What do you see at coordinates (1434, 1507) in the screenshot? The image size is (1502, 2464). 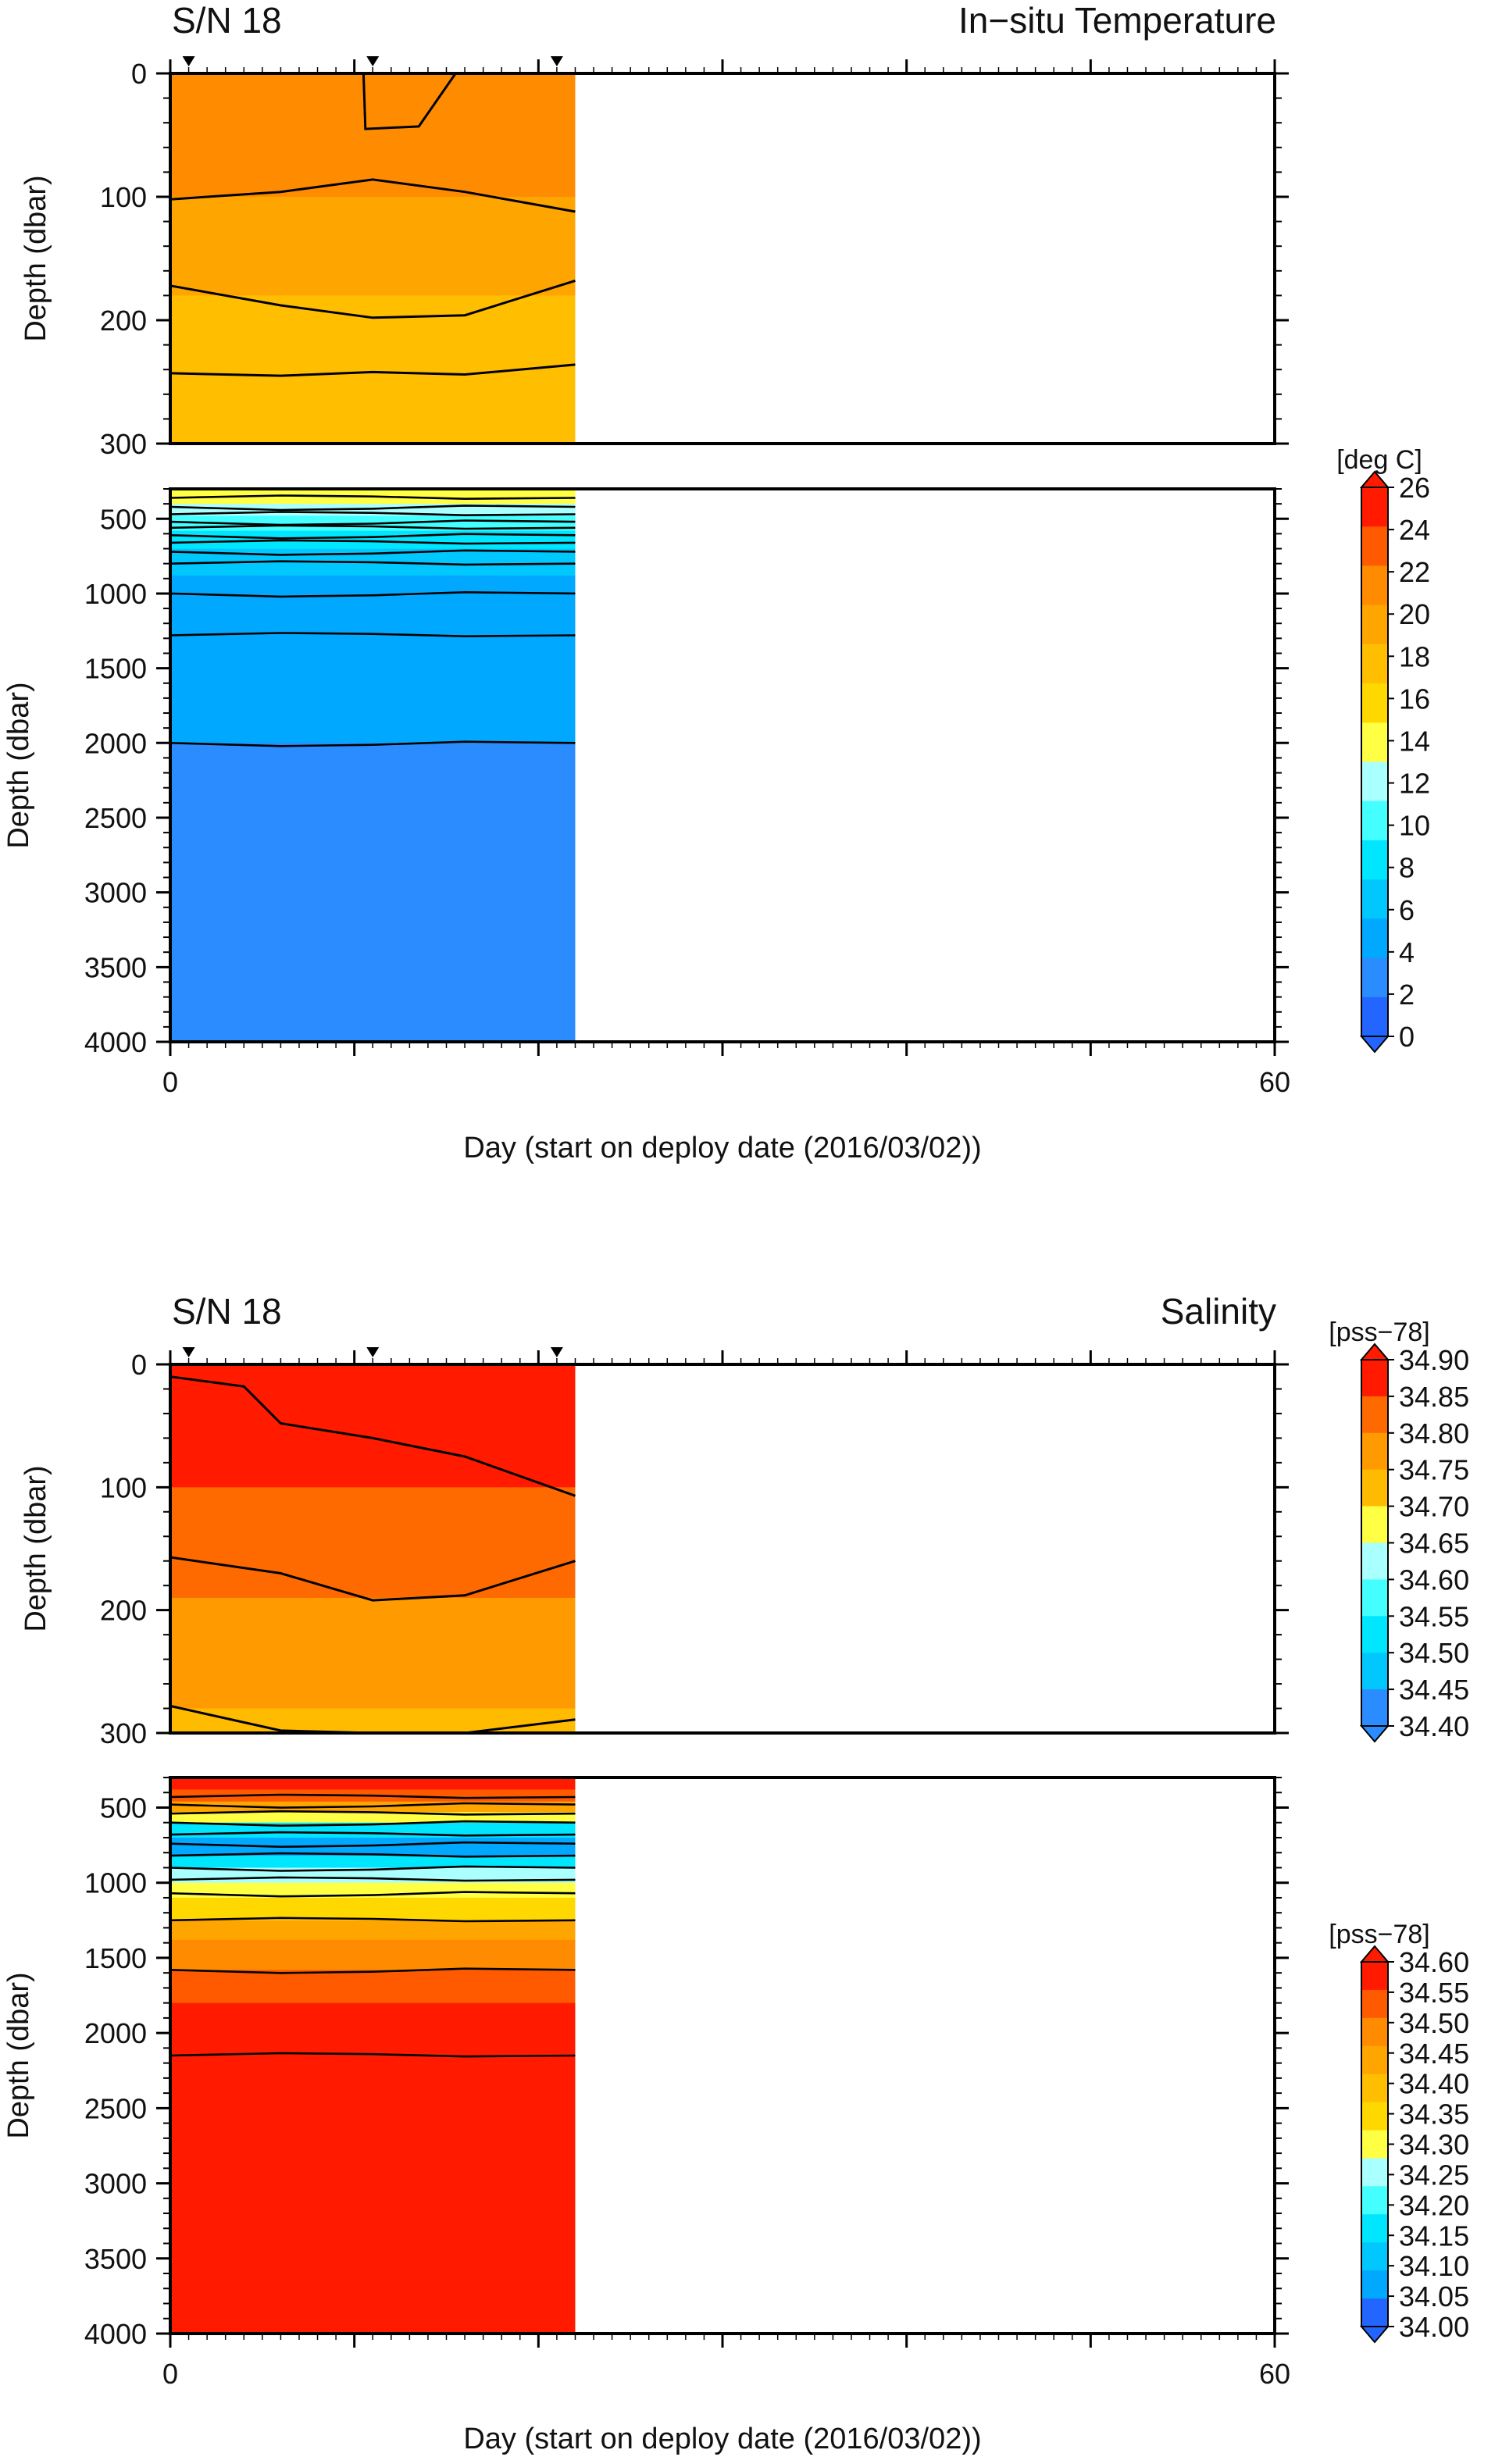 I see `colorbar-label: 34.70` at bounding box center [1434, 1507].